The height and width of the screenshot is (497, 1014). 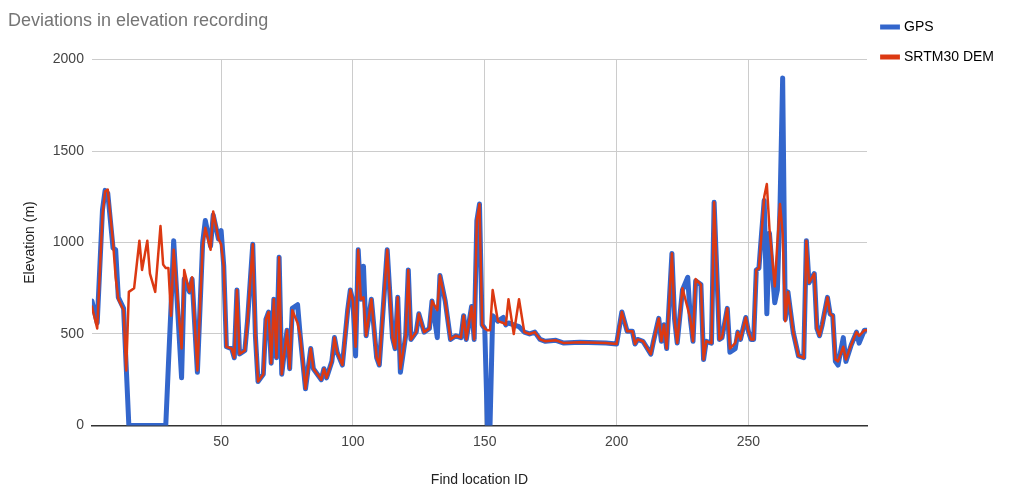 What do you see at coordinates (949, 55) in the screenshot?
I see `legend-label: SRTM30 DEM` at bounding box center [949, 55].